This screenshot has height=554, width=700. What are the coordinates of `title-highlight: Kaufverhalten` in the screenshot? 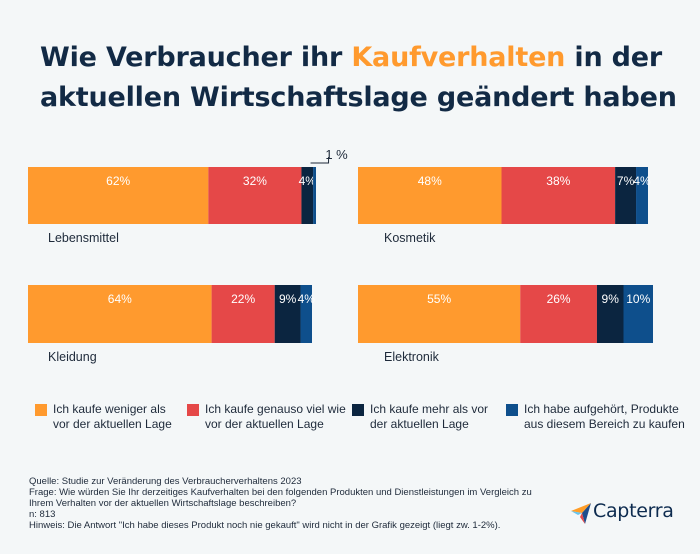 It's located at (458, 57).